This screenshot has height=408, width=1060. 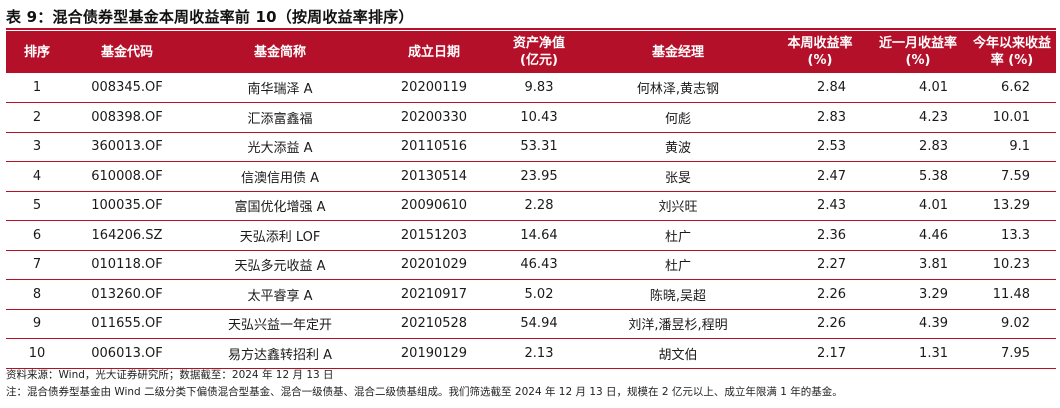 I want to click on cell-rank: 2, so click(x=37, y=117).